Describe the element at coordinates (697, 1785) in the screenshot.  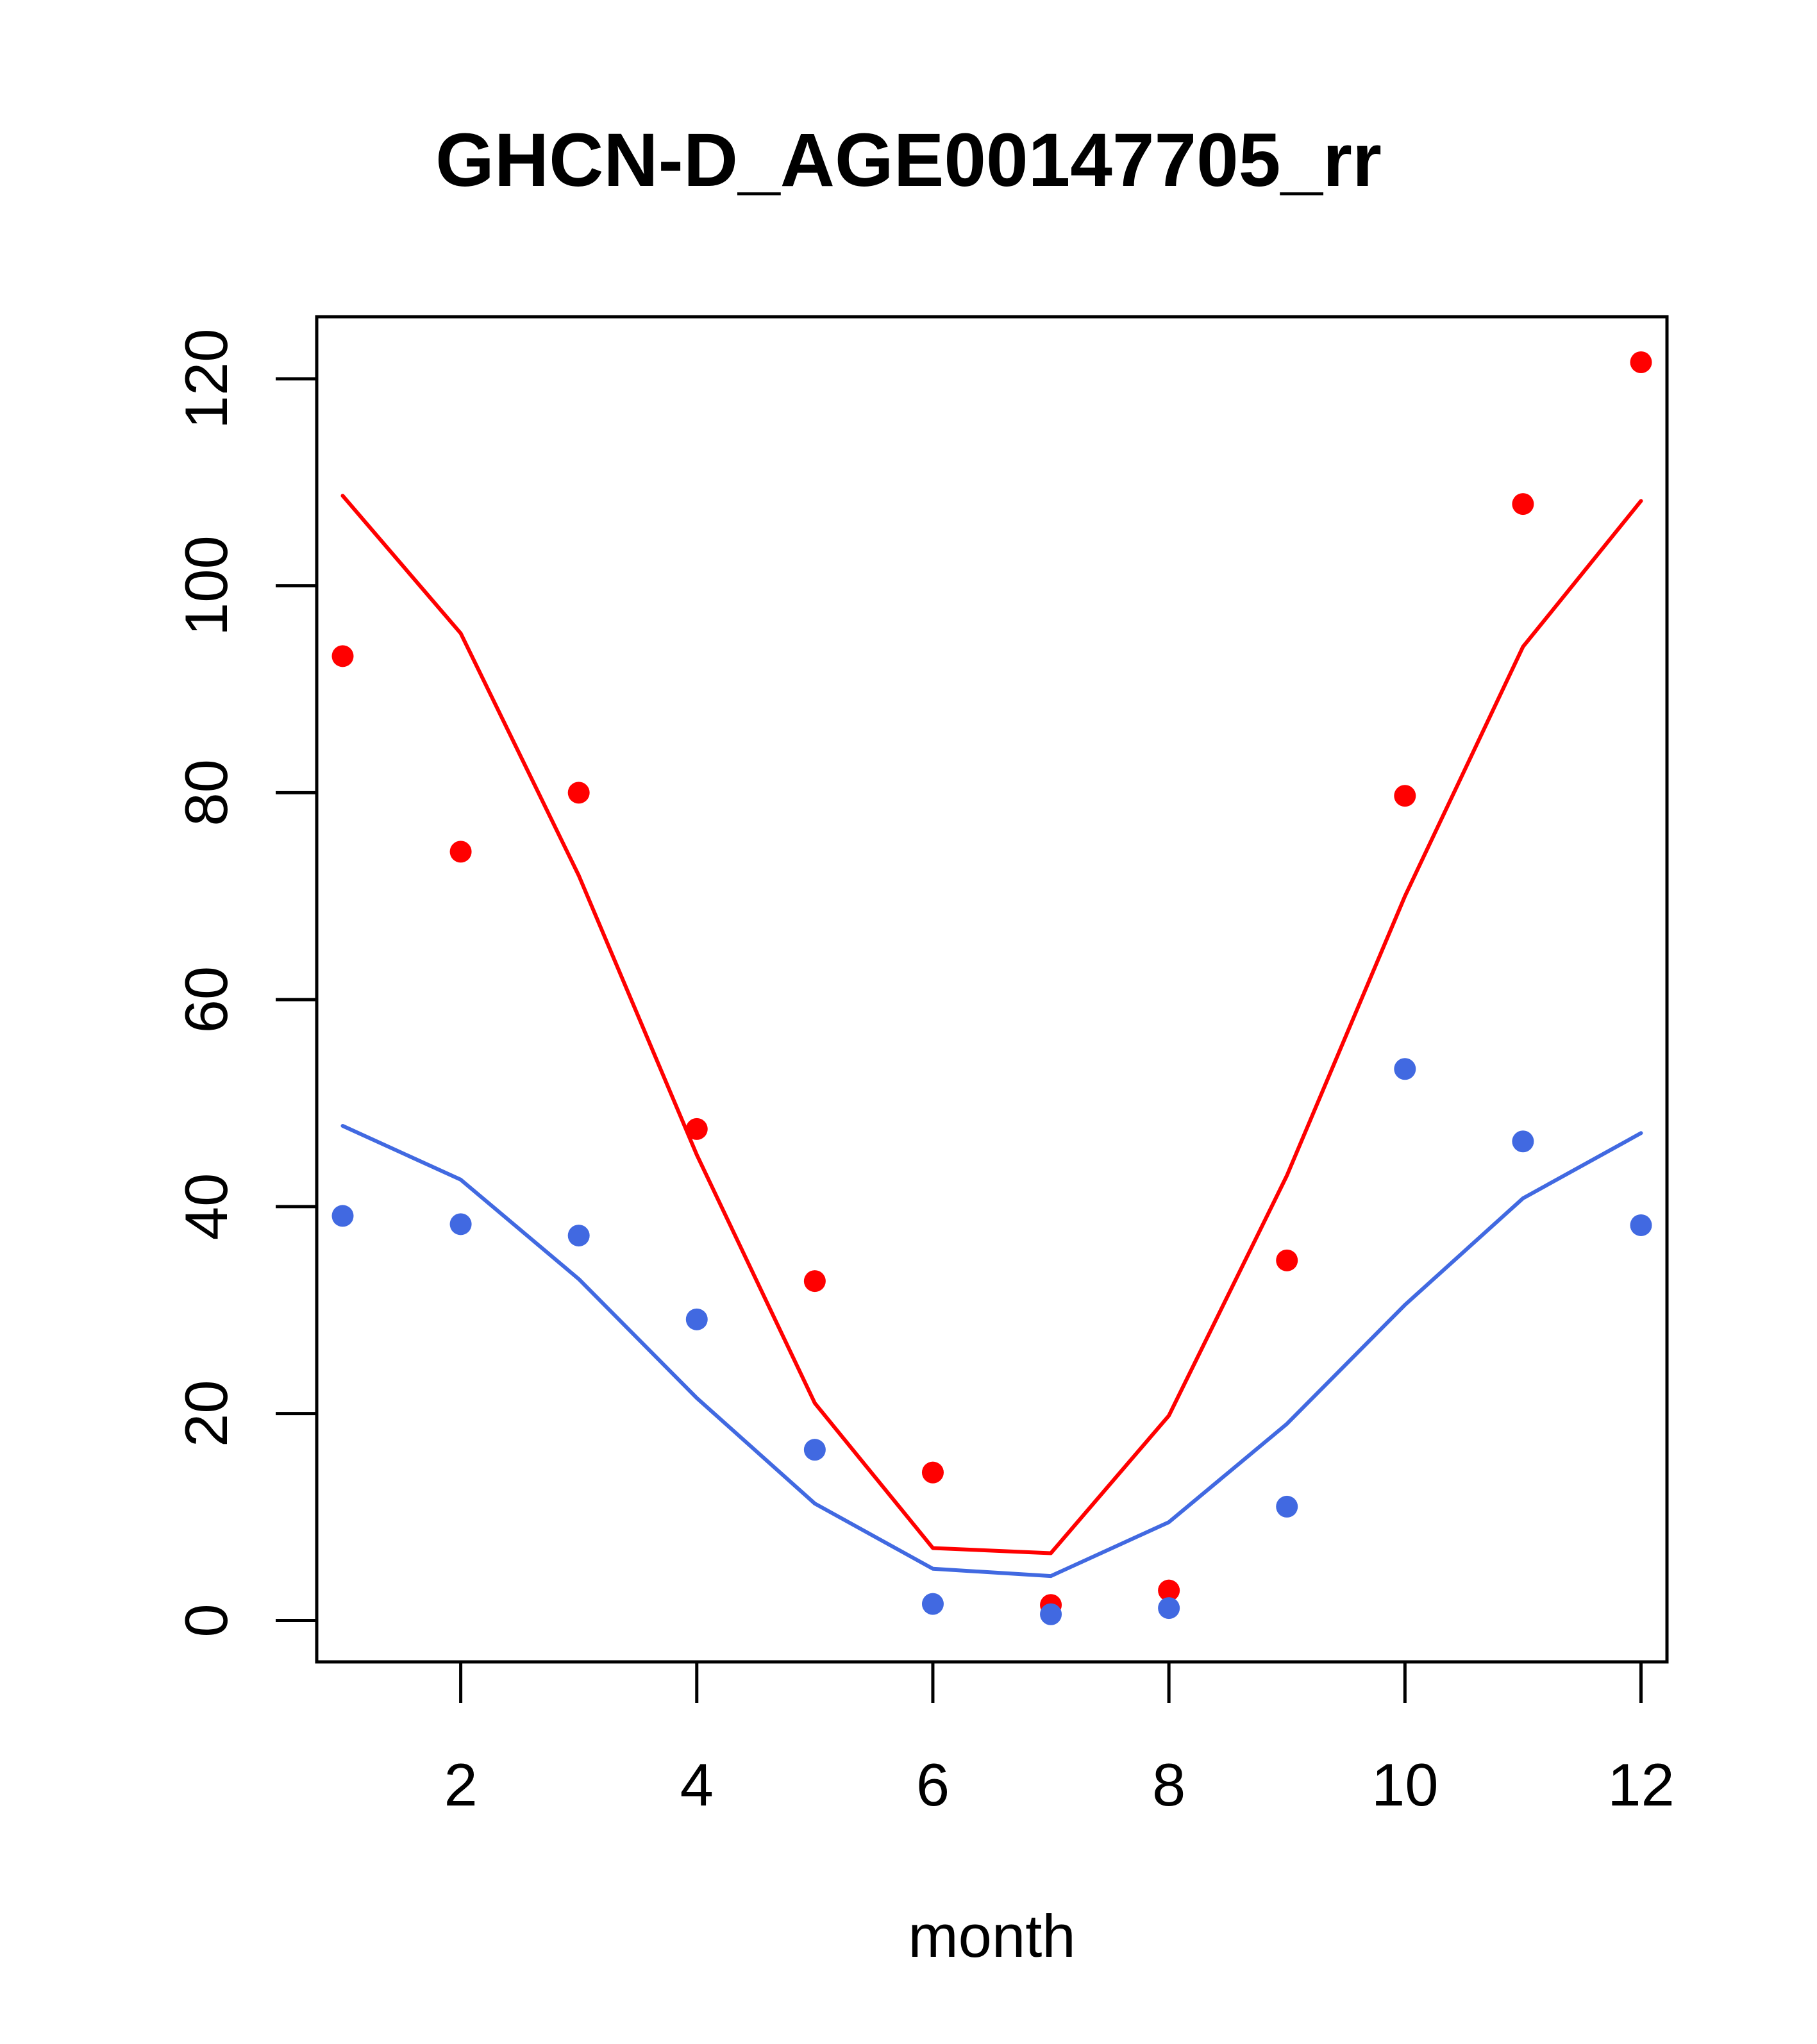
I see `x-tick-label: 4` at that location.